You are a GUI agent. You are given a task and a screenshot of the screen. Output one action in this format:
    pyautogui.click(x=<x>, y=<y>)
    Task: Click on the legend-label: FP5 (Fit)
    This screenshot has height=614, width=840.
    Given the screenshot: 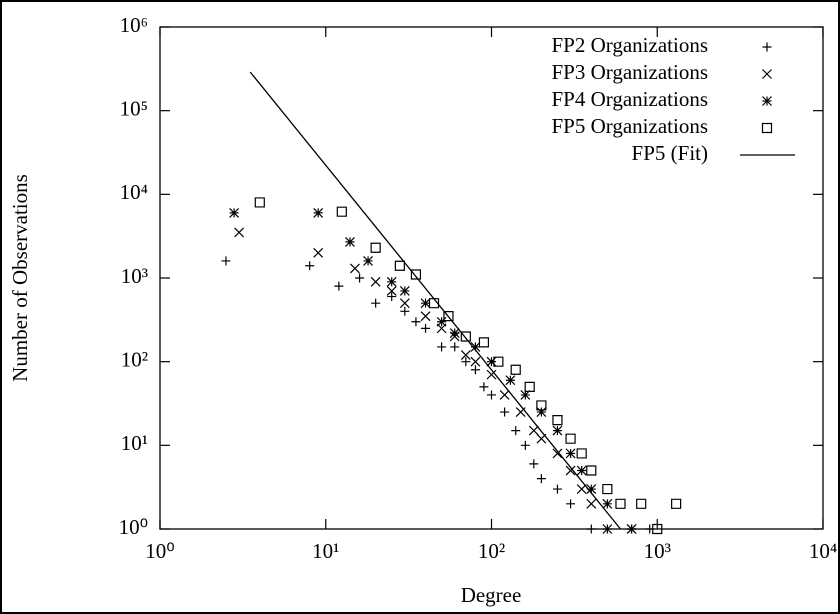 What is the action you would take?
    pyautogui.click(x=670, y=153)
    